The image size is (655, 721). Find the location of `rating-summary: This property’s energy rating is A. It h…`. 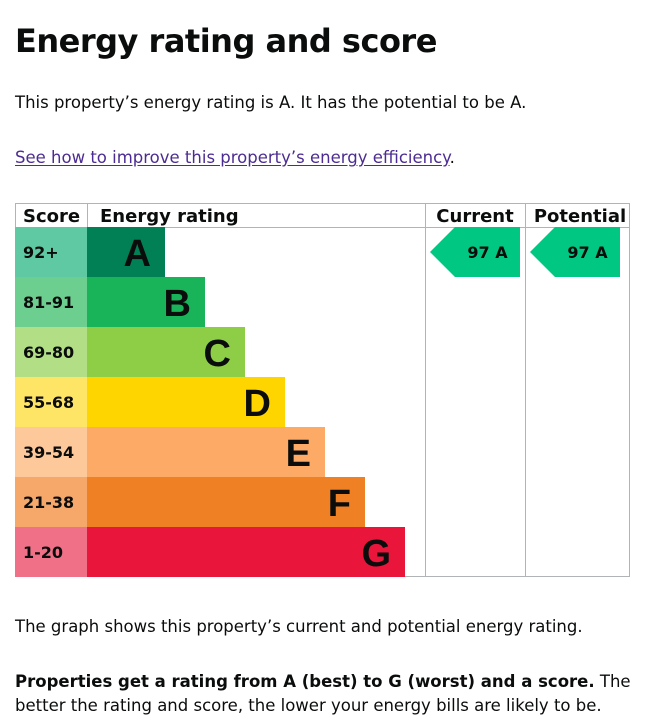

rating-summary: This property’s energy rating is A. It h… is located at coordinates (271, 102).